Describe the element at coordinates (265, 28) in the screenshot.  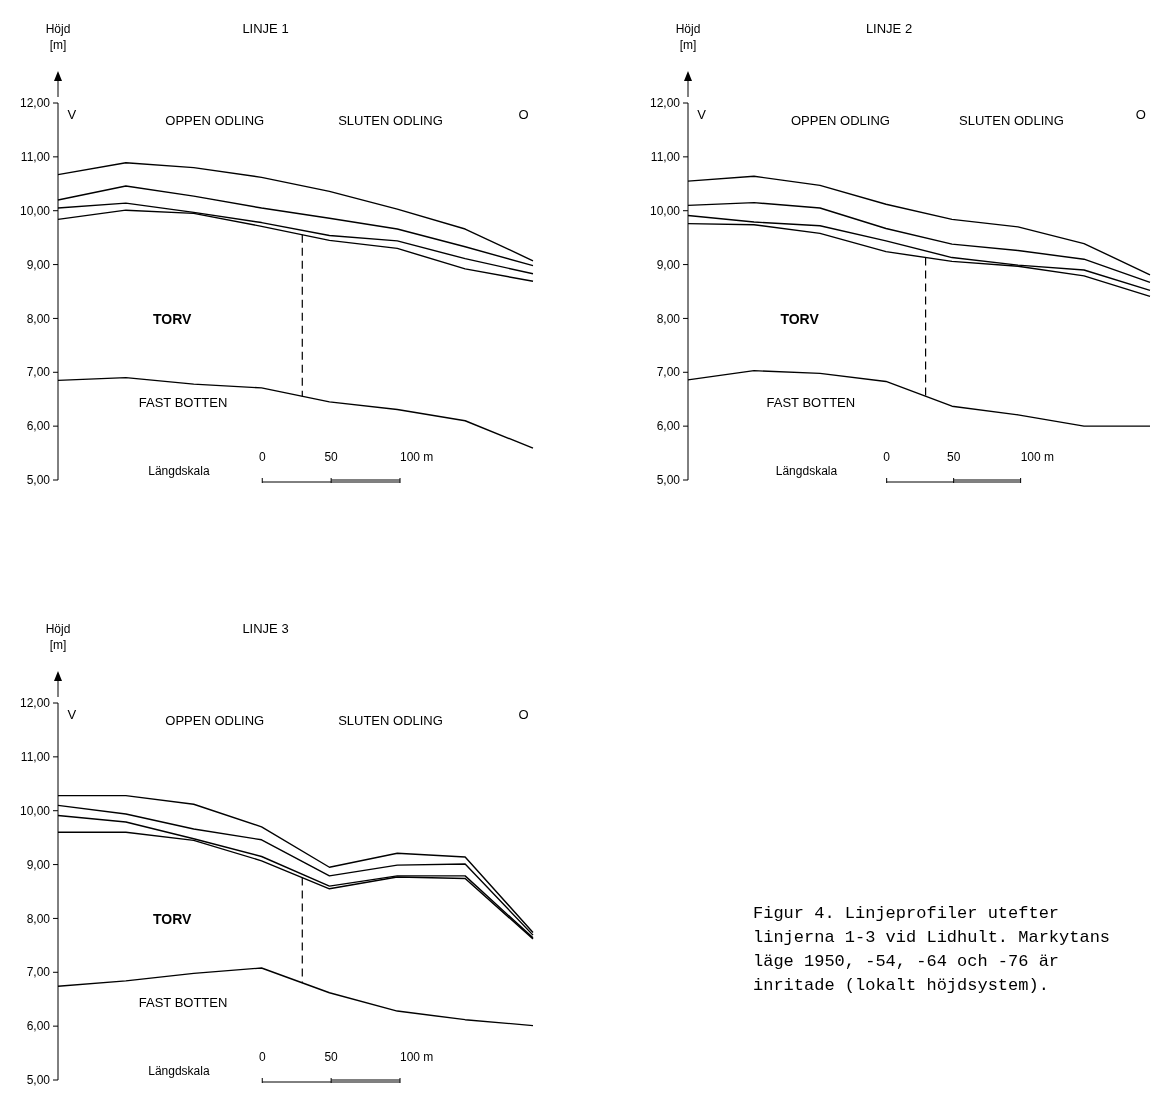
I see `chart-title: LINJE 1` at that location.